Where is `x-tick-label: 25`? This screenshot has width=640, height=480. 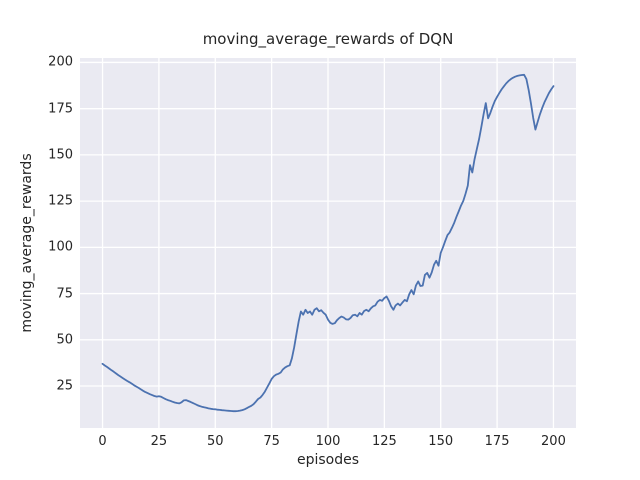 x-tick-label: 25 is located at coordinates (159, 441).